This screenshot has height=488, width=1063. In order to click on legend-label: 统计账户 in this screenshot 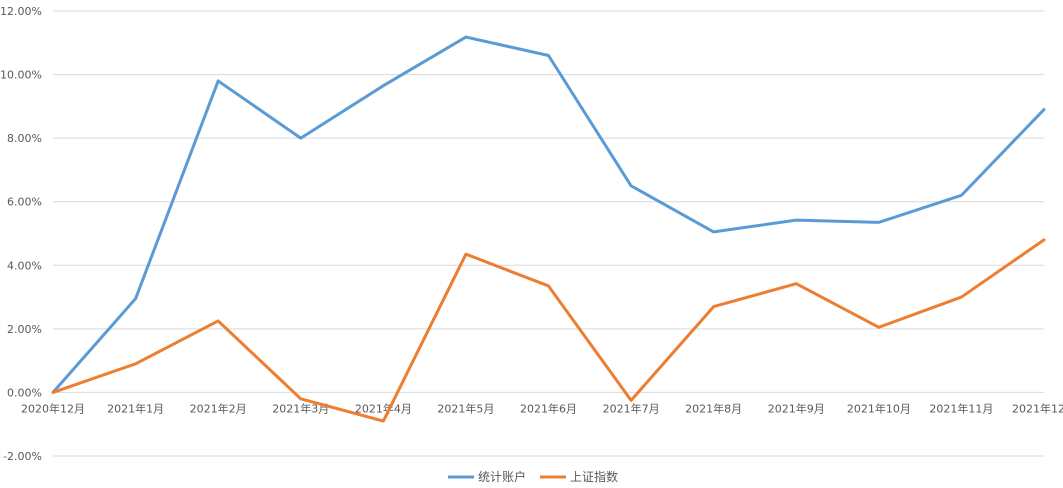, I will do `click(502, 476)`.